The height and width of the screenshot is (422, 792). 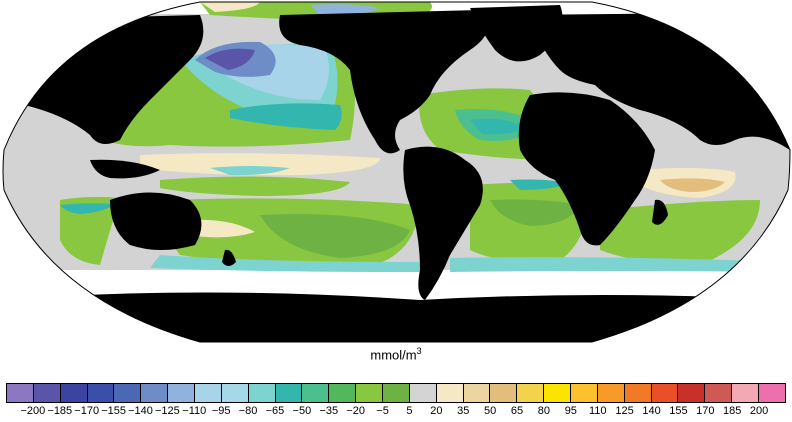 I want to click on colorbar-tick-label: −170, so click(x=87, y=411).